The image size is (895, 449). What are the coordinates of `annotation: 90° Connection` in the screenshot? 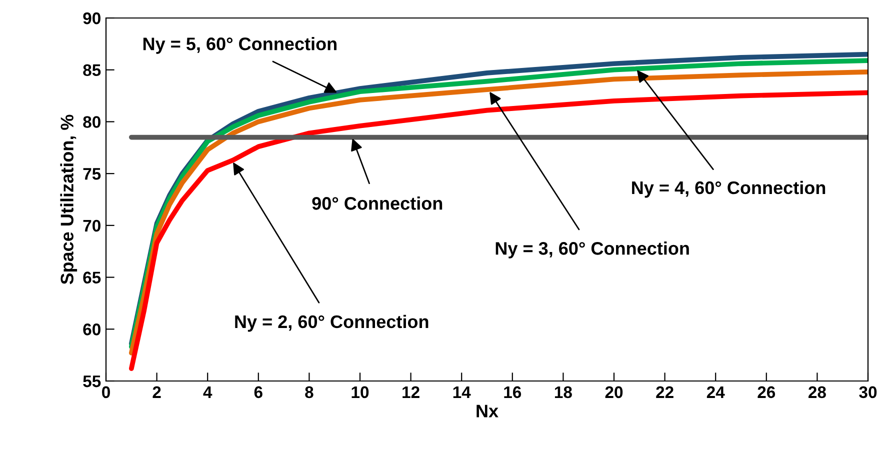 It's located at (377, 203).